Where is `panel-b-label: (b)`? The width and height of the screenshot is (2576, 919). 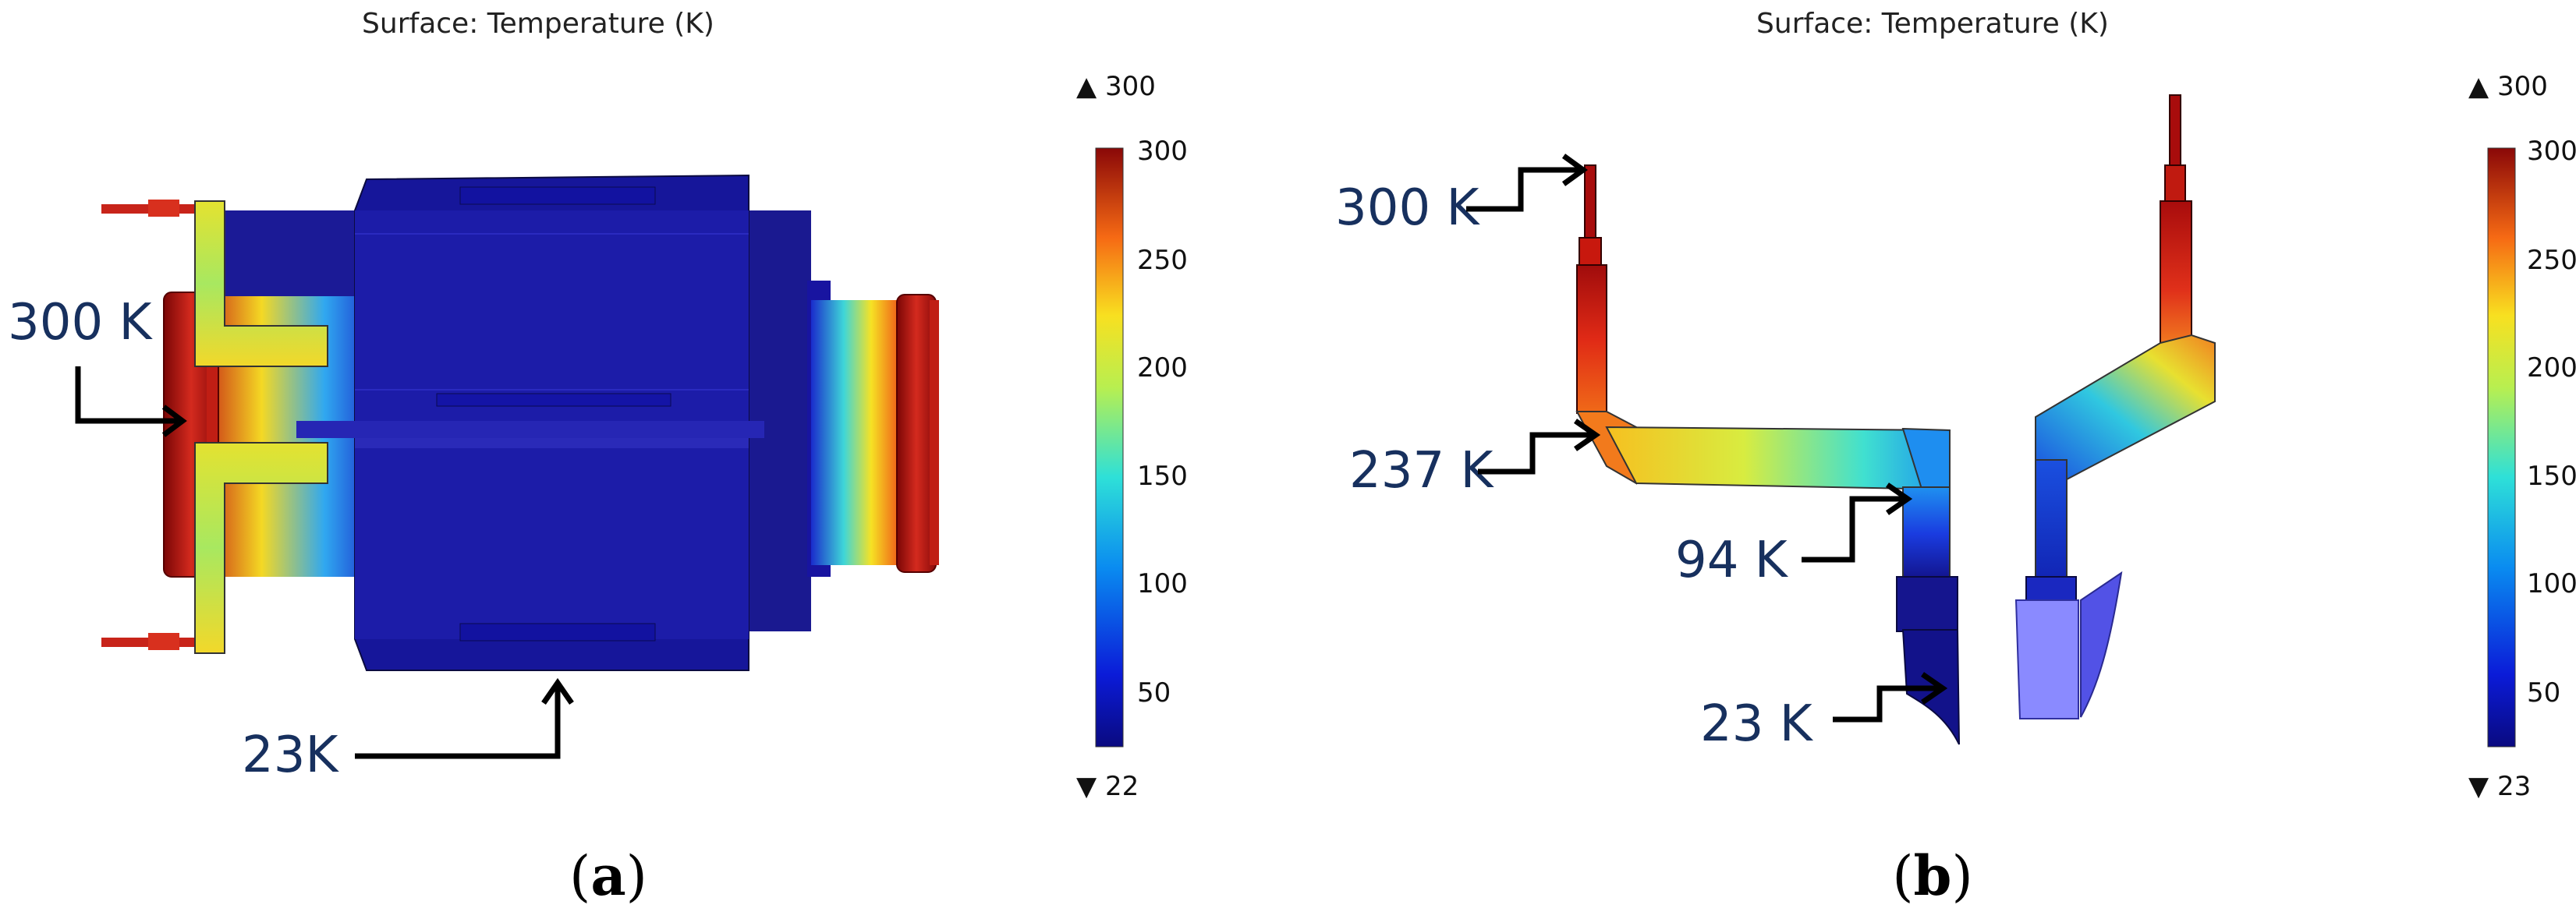 panel-b-label: (b) is located at coordinates (1932, 875).